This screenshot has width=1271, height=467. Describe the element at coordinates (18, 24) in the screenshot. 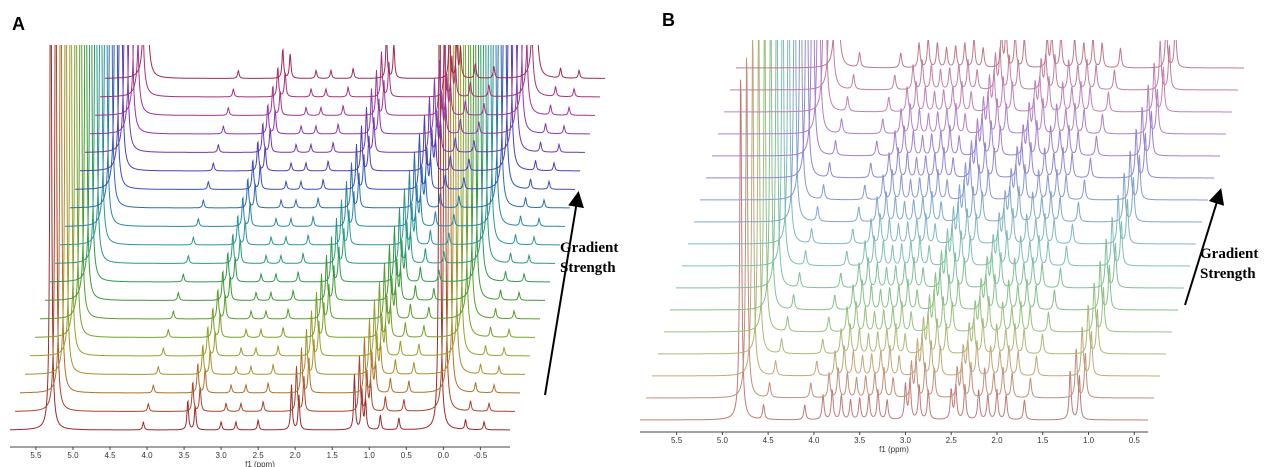

I see `panel-label: A` at that location.